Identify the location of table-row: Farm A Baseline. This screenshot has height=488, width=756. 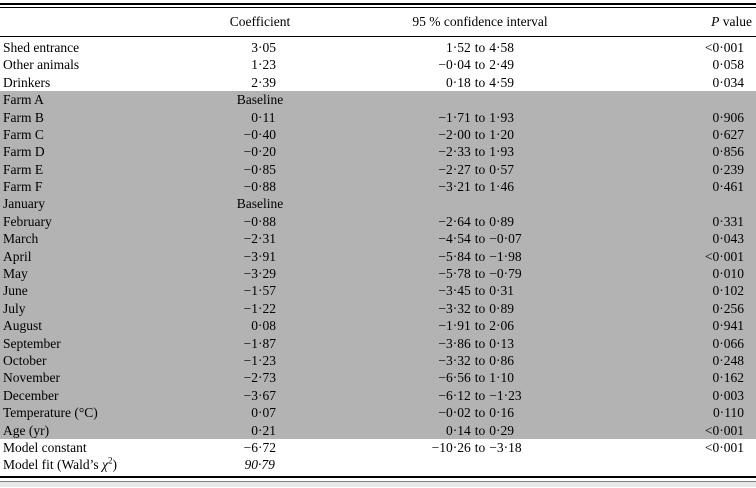
(378, 100).